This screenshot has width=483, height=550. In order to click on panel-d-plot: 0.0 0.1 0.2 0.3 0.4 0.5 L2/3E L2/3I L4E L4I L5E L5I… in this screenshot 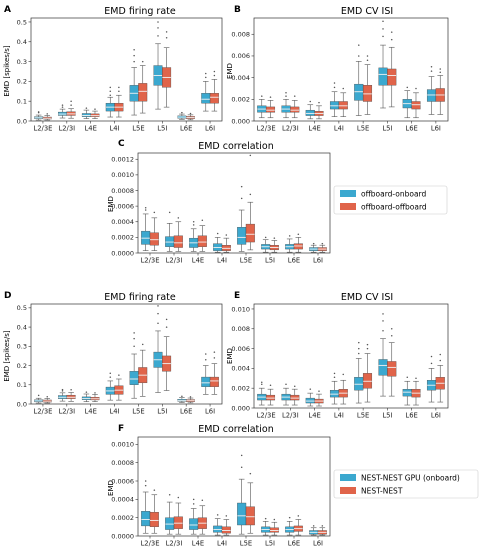, I will do `click(120, 359)`.